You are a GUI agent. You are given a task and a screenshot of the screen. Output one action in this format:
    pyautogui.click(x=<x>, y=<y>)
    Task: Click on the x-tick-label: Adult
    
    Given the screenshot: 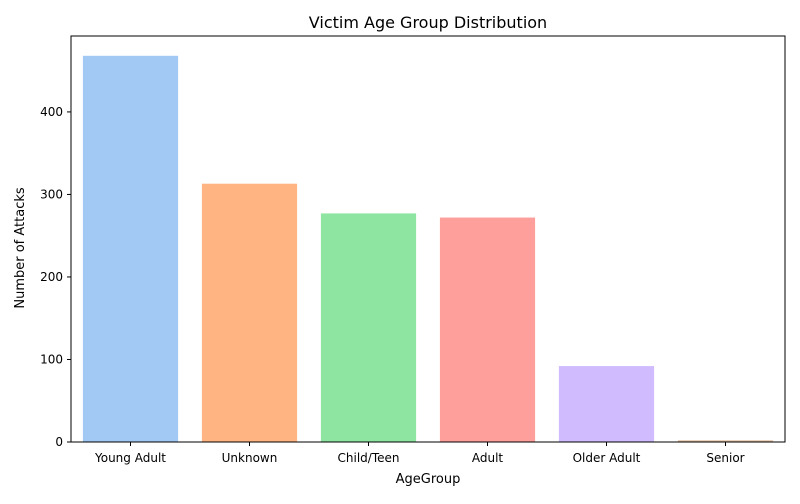 What is the action you would take?
    pyautogui.click(x=488, y=458)
    